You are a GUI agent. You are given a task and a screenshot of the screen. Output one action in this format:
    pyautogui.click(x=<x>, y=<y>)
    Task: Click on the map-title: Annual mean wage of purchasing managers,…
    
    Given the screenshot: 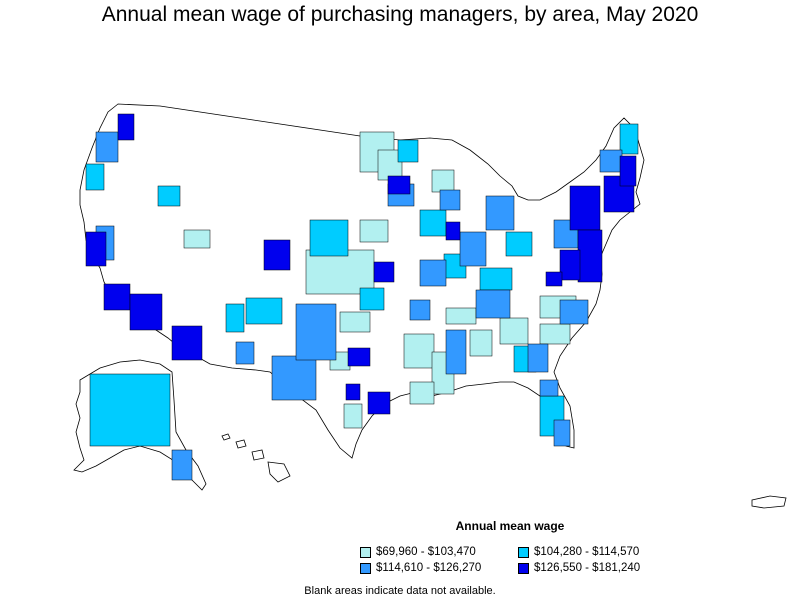 What is the action you would take?
    pyautogui.click(x=400, y=14)
    